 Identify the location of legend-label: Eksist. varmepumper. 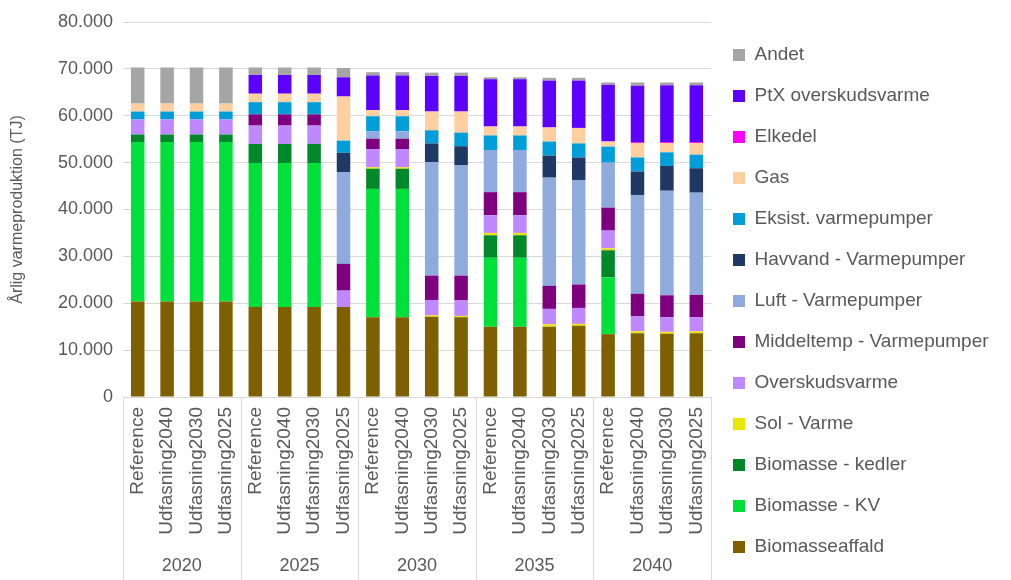
(844, 218).